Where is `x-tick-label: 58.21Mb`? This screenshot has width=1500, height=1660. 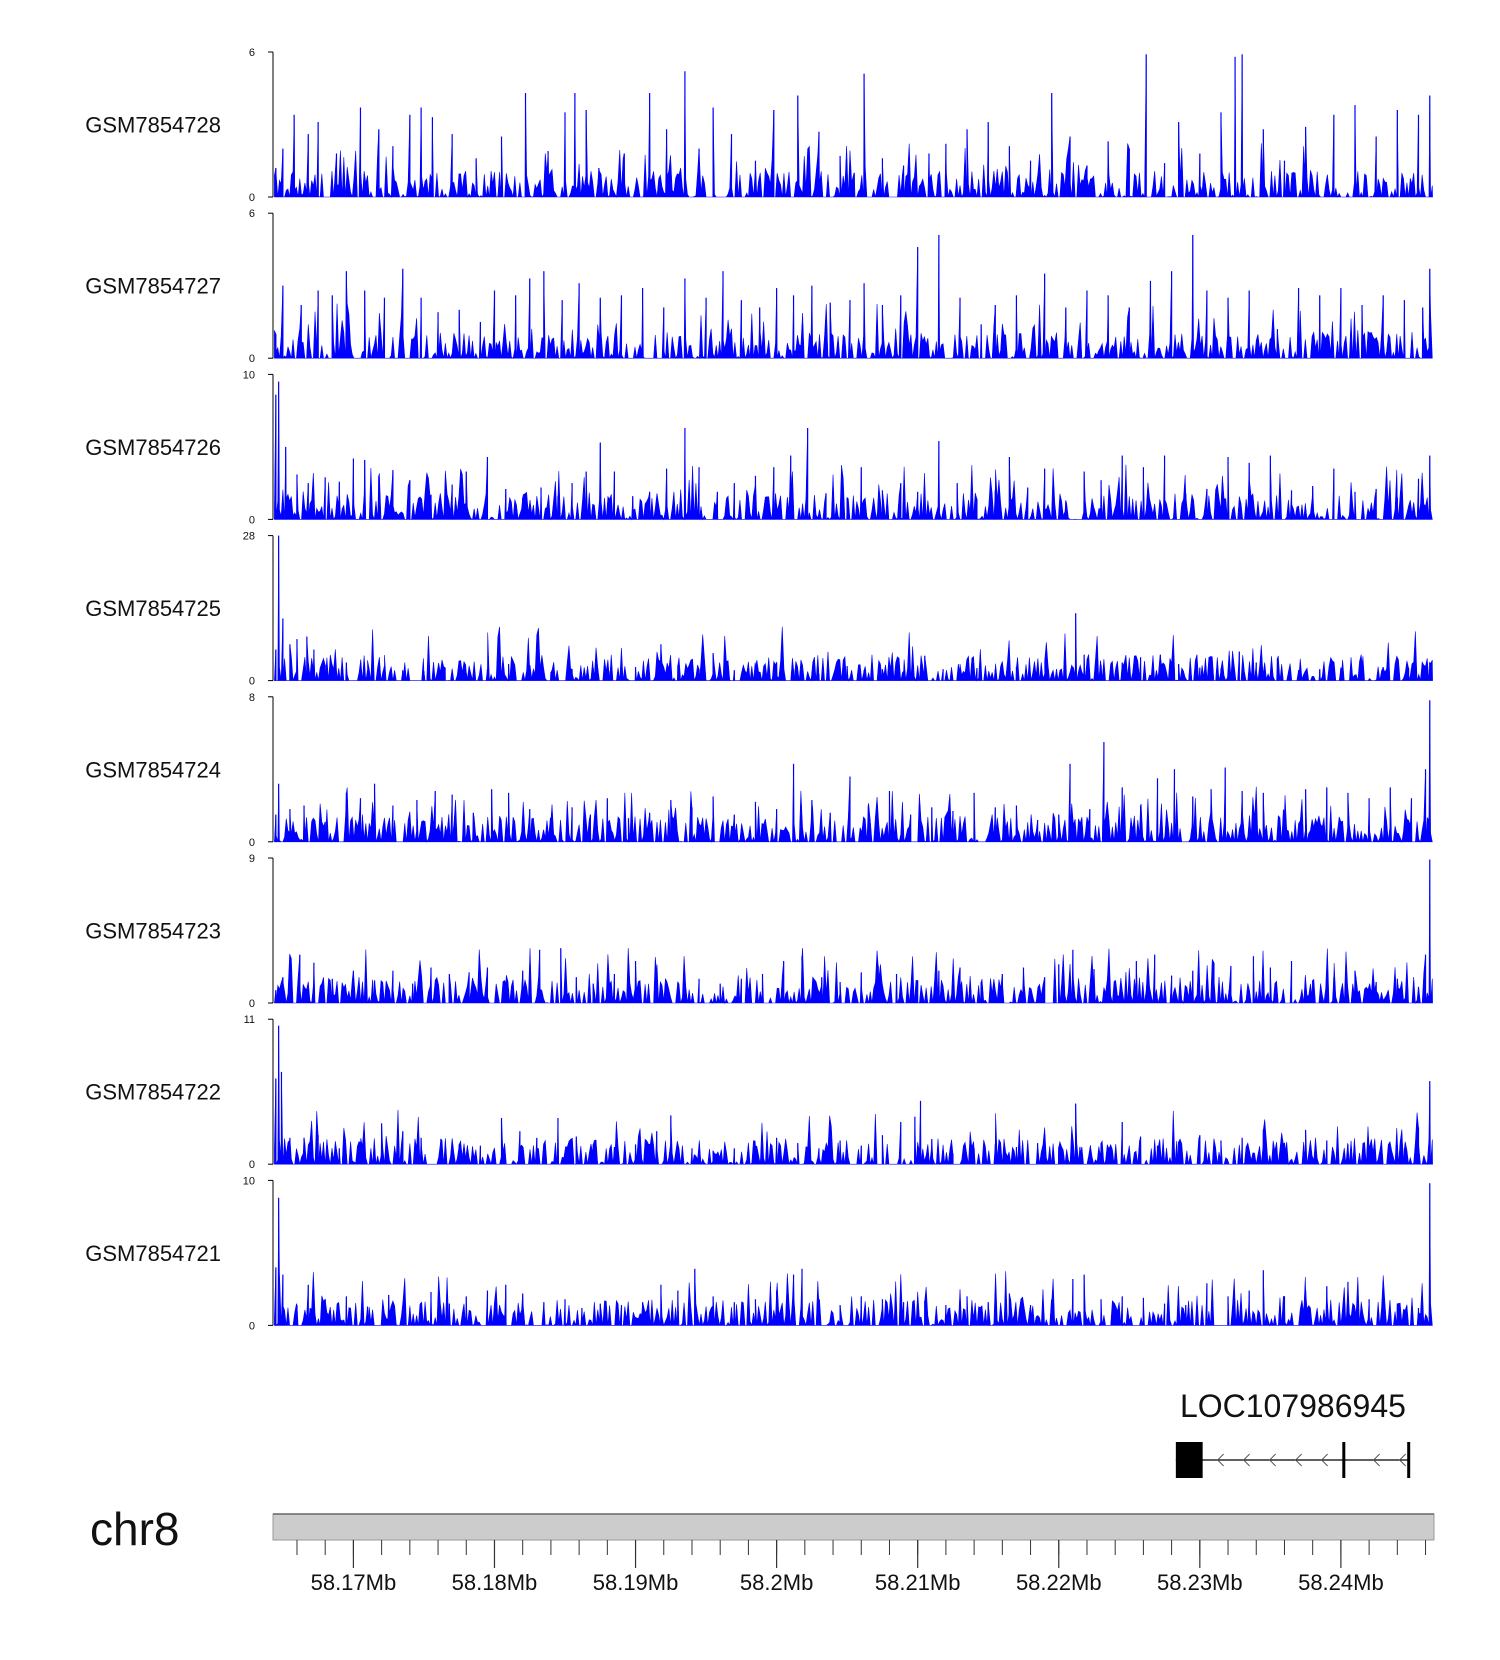 x-tick-label: 58.21Mb is located at coordinates (918, 1582).